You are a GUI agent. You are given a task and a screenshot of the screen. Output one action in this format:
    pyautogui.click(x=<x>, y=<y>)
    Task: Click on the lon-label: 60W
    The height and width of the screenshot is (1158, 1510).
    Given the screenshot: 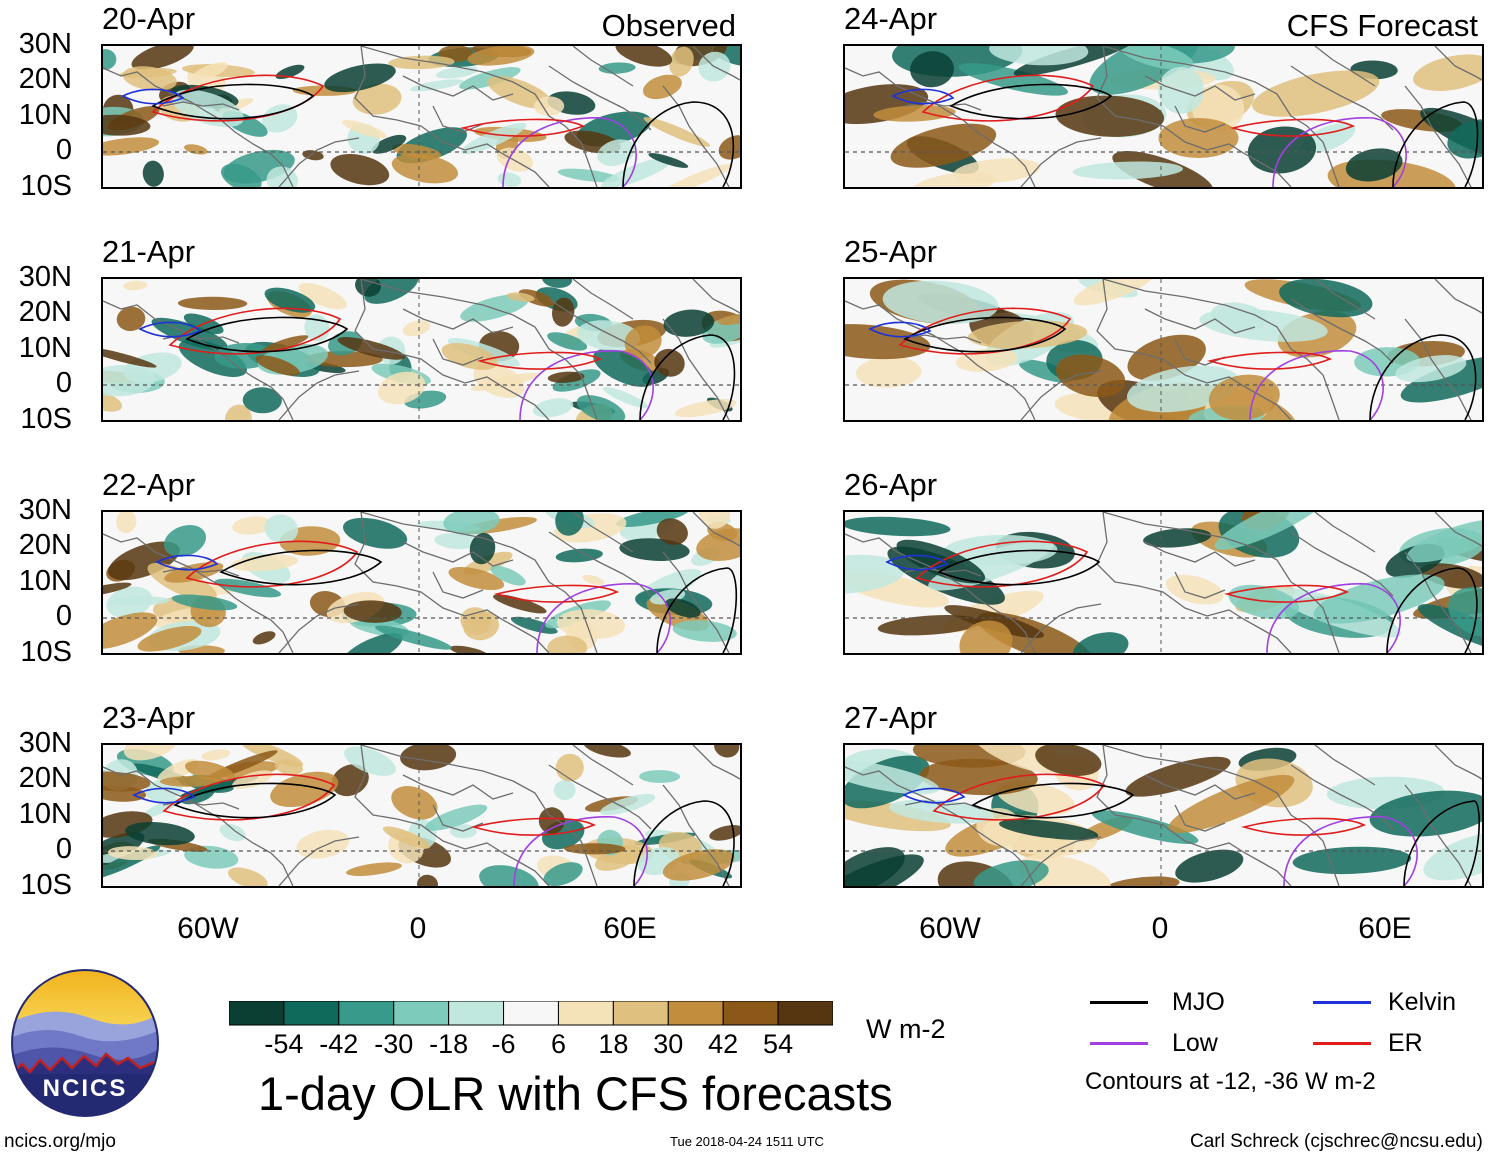 What is the action you would take?
    pyautogui.click(x=950, y=928)
    